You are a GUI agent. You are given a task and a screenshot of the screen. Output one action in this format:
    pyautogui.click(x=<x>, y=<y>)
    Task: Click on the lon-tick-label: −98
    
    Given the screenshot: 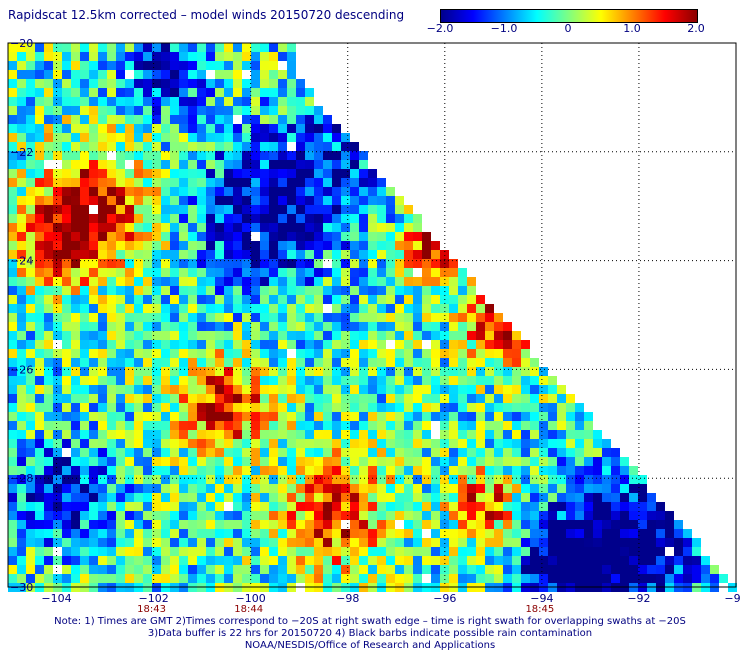 What is the action you would take?
    pyautogui.click(x=347, y=598)
    